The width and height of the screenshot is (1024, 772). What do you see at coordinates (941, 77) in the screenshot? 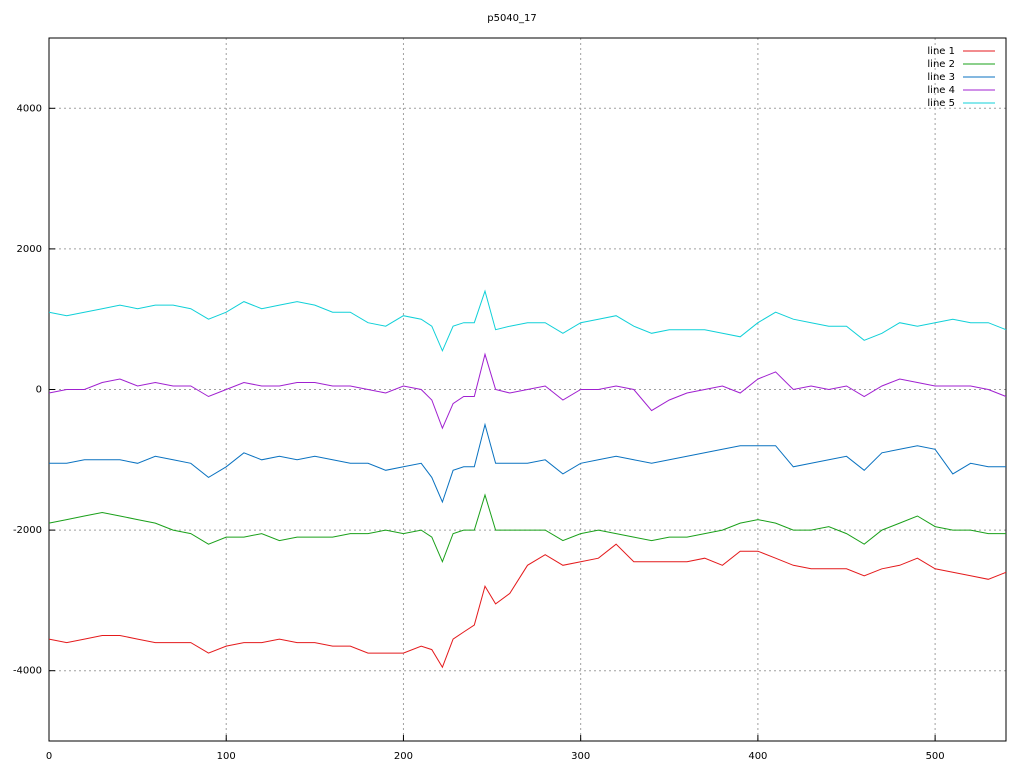
I see `legend-label: line 3` at bounding box center [941, 77].